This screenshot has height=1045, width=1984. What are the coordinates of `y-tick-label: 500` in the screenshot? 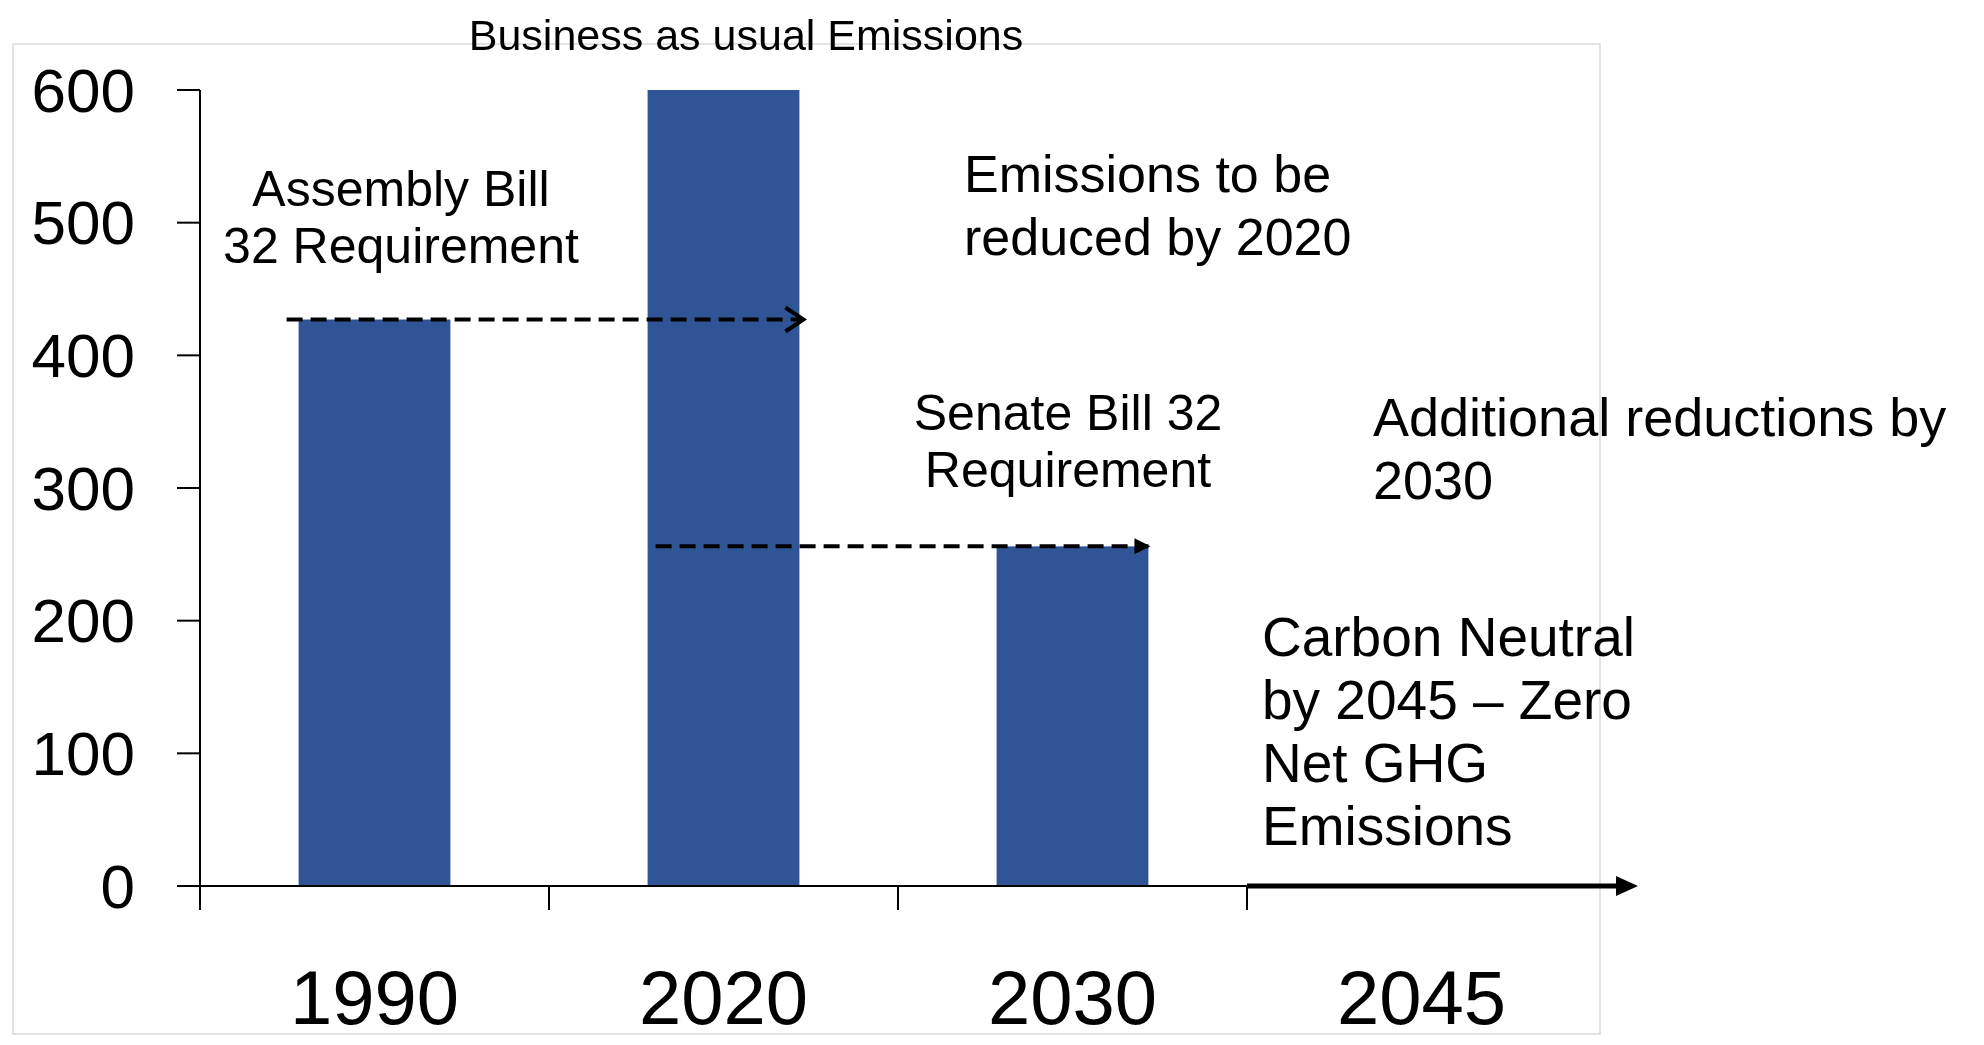 It's located at (83, 223).